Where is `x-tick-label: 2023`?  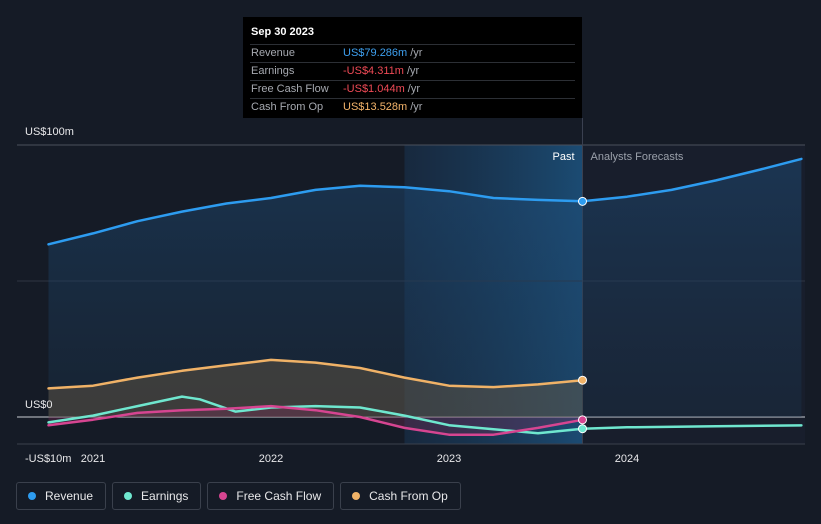
x-tick-label: 2023 is located at coordinates (449, 459).